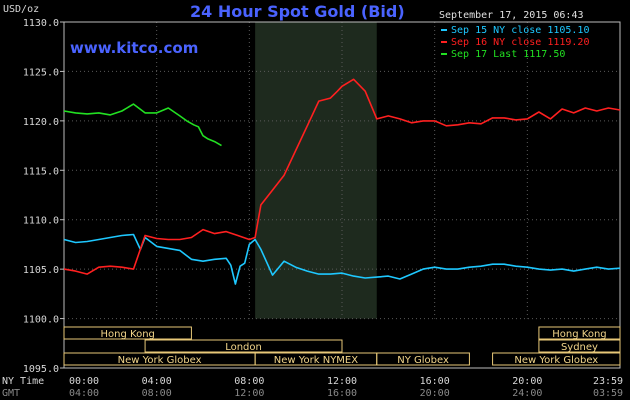 The image size is (630, 400). I want to click on x-tick-label-3: 12:00, so click(342, 381).